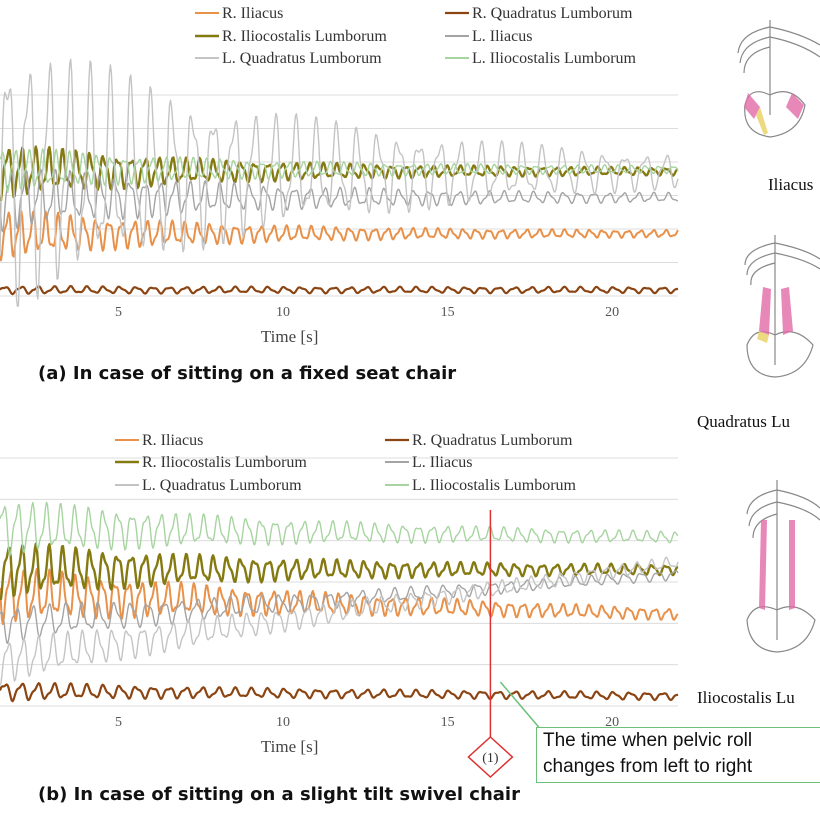 This screenshot has width=820, height=820. I want to click on iliocostalis-lumborum-illustration, so click(783, 566).